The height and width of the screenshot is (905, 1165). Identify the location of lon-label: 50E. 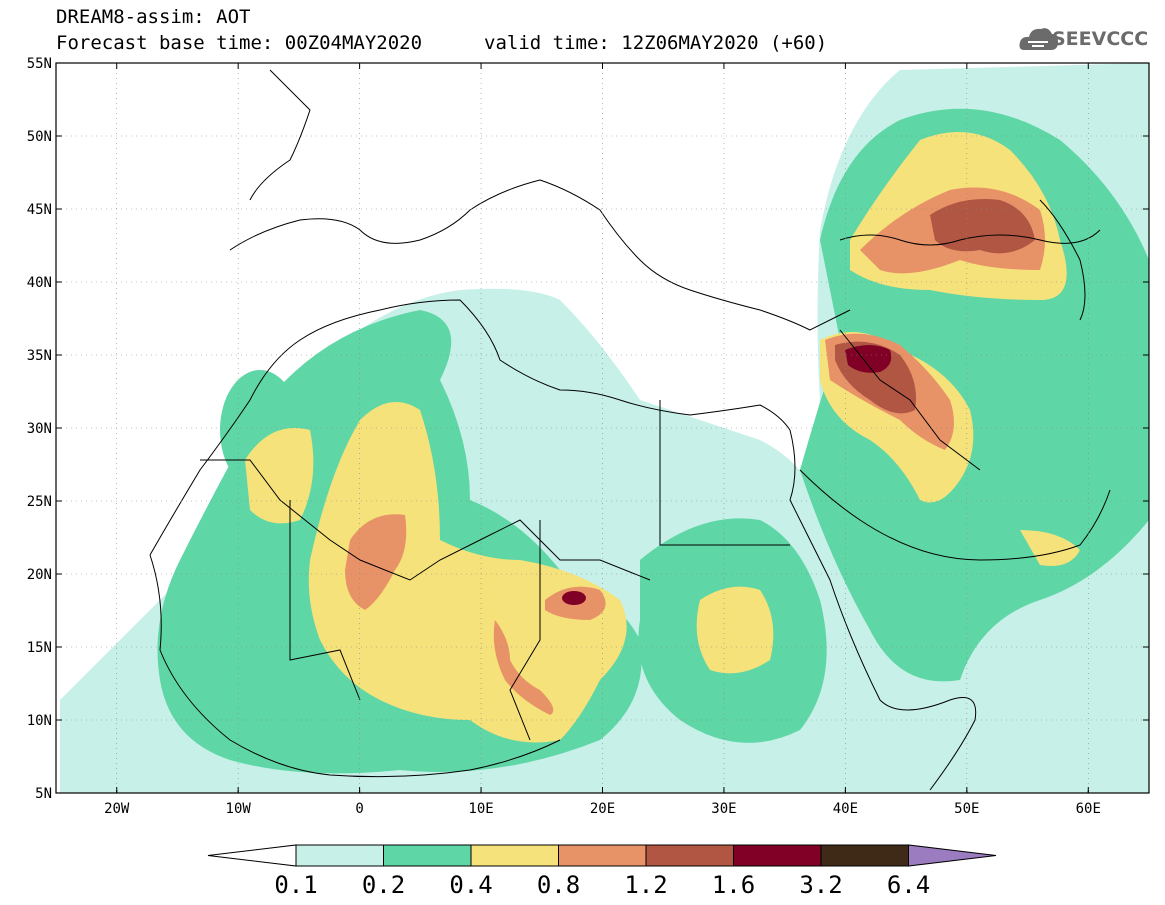
(966, 809).